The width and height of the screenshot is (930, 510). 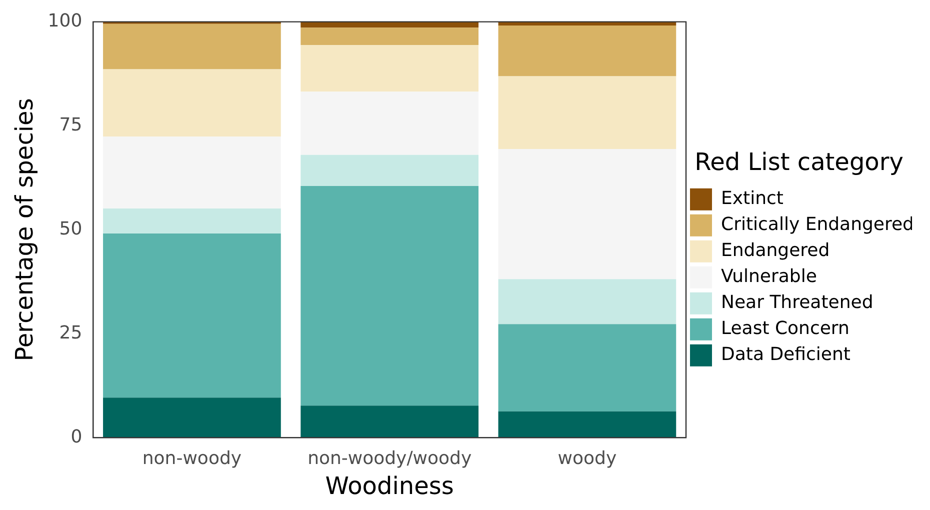 I want to click on legend-label: Critically Endangered, so click(x=817, y=225).